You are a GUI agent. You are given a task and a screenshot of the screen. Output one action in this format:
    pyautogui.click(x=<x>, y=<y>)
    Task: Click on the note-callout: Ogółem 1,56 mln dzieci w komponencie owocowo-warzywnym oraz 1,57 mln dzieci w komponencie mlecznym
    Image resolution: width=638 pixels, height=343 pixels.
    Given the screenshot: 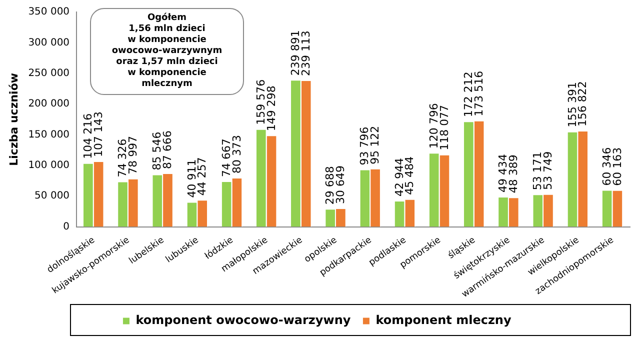 What is the action you would take?
    pyautogui.click(x=167, y=51)
    